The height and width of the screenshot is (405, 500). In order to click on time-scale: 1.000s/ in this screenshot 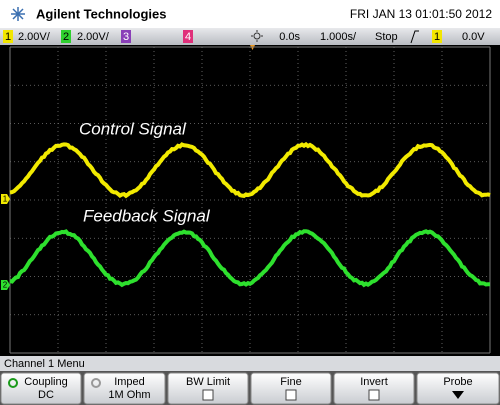, I will do `click(338, 37)`.